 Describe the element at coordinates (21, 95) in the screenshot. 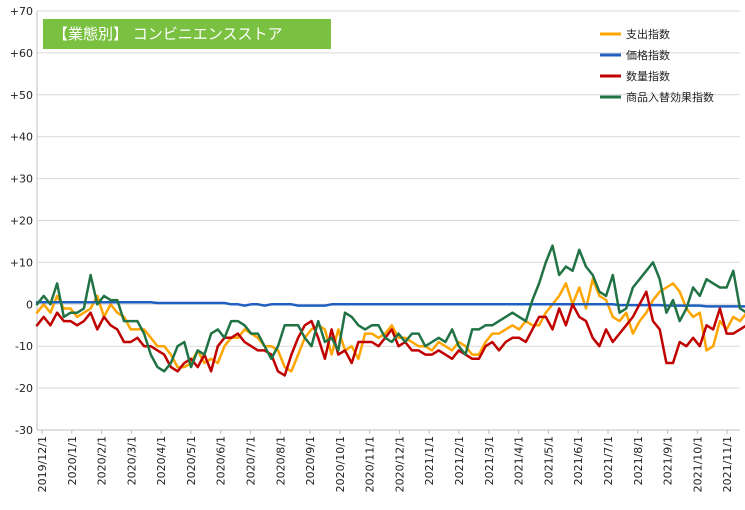

I see `y-tick-label: +50` at that location.